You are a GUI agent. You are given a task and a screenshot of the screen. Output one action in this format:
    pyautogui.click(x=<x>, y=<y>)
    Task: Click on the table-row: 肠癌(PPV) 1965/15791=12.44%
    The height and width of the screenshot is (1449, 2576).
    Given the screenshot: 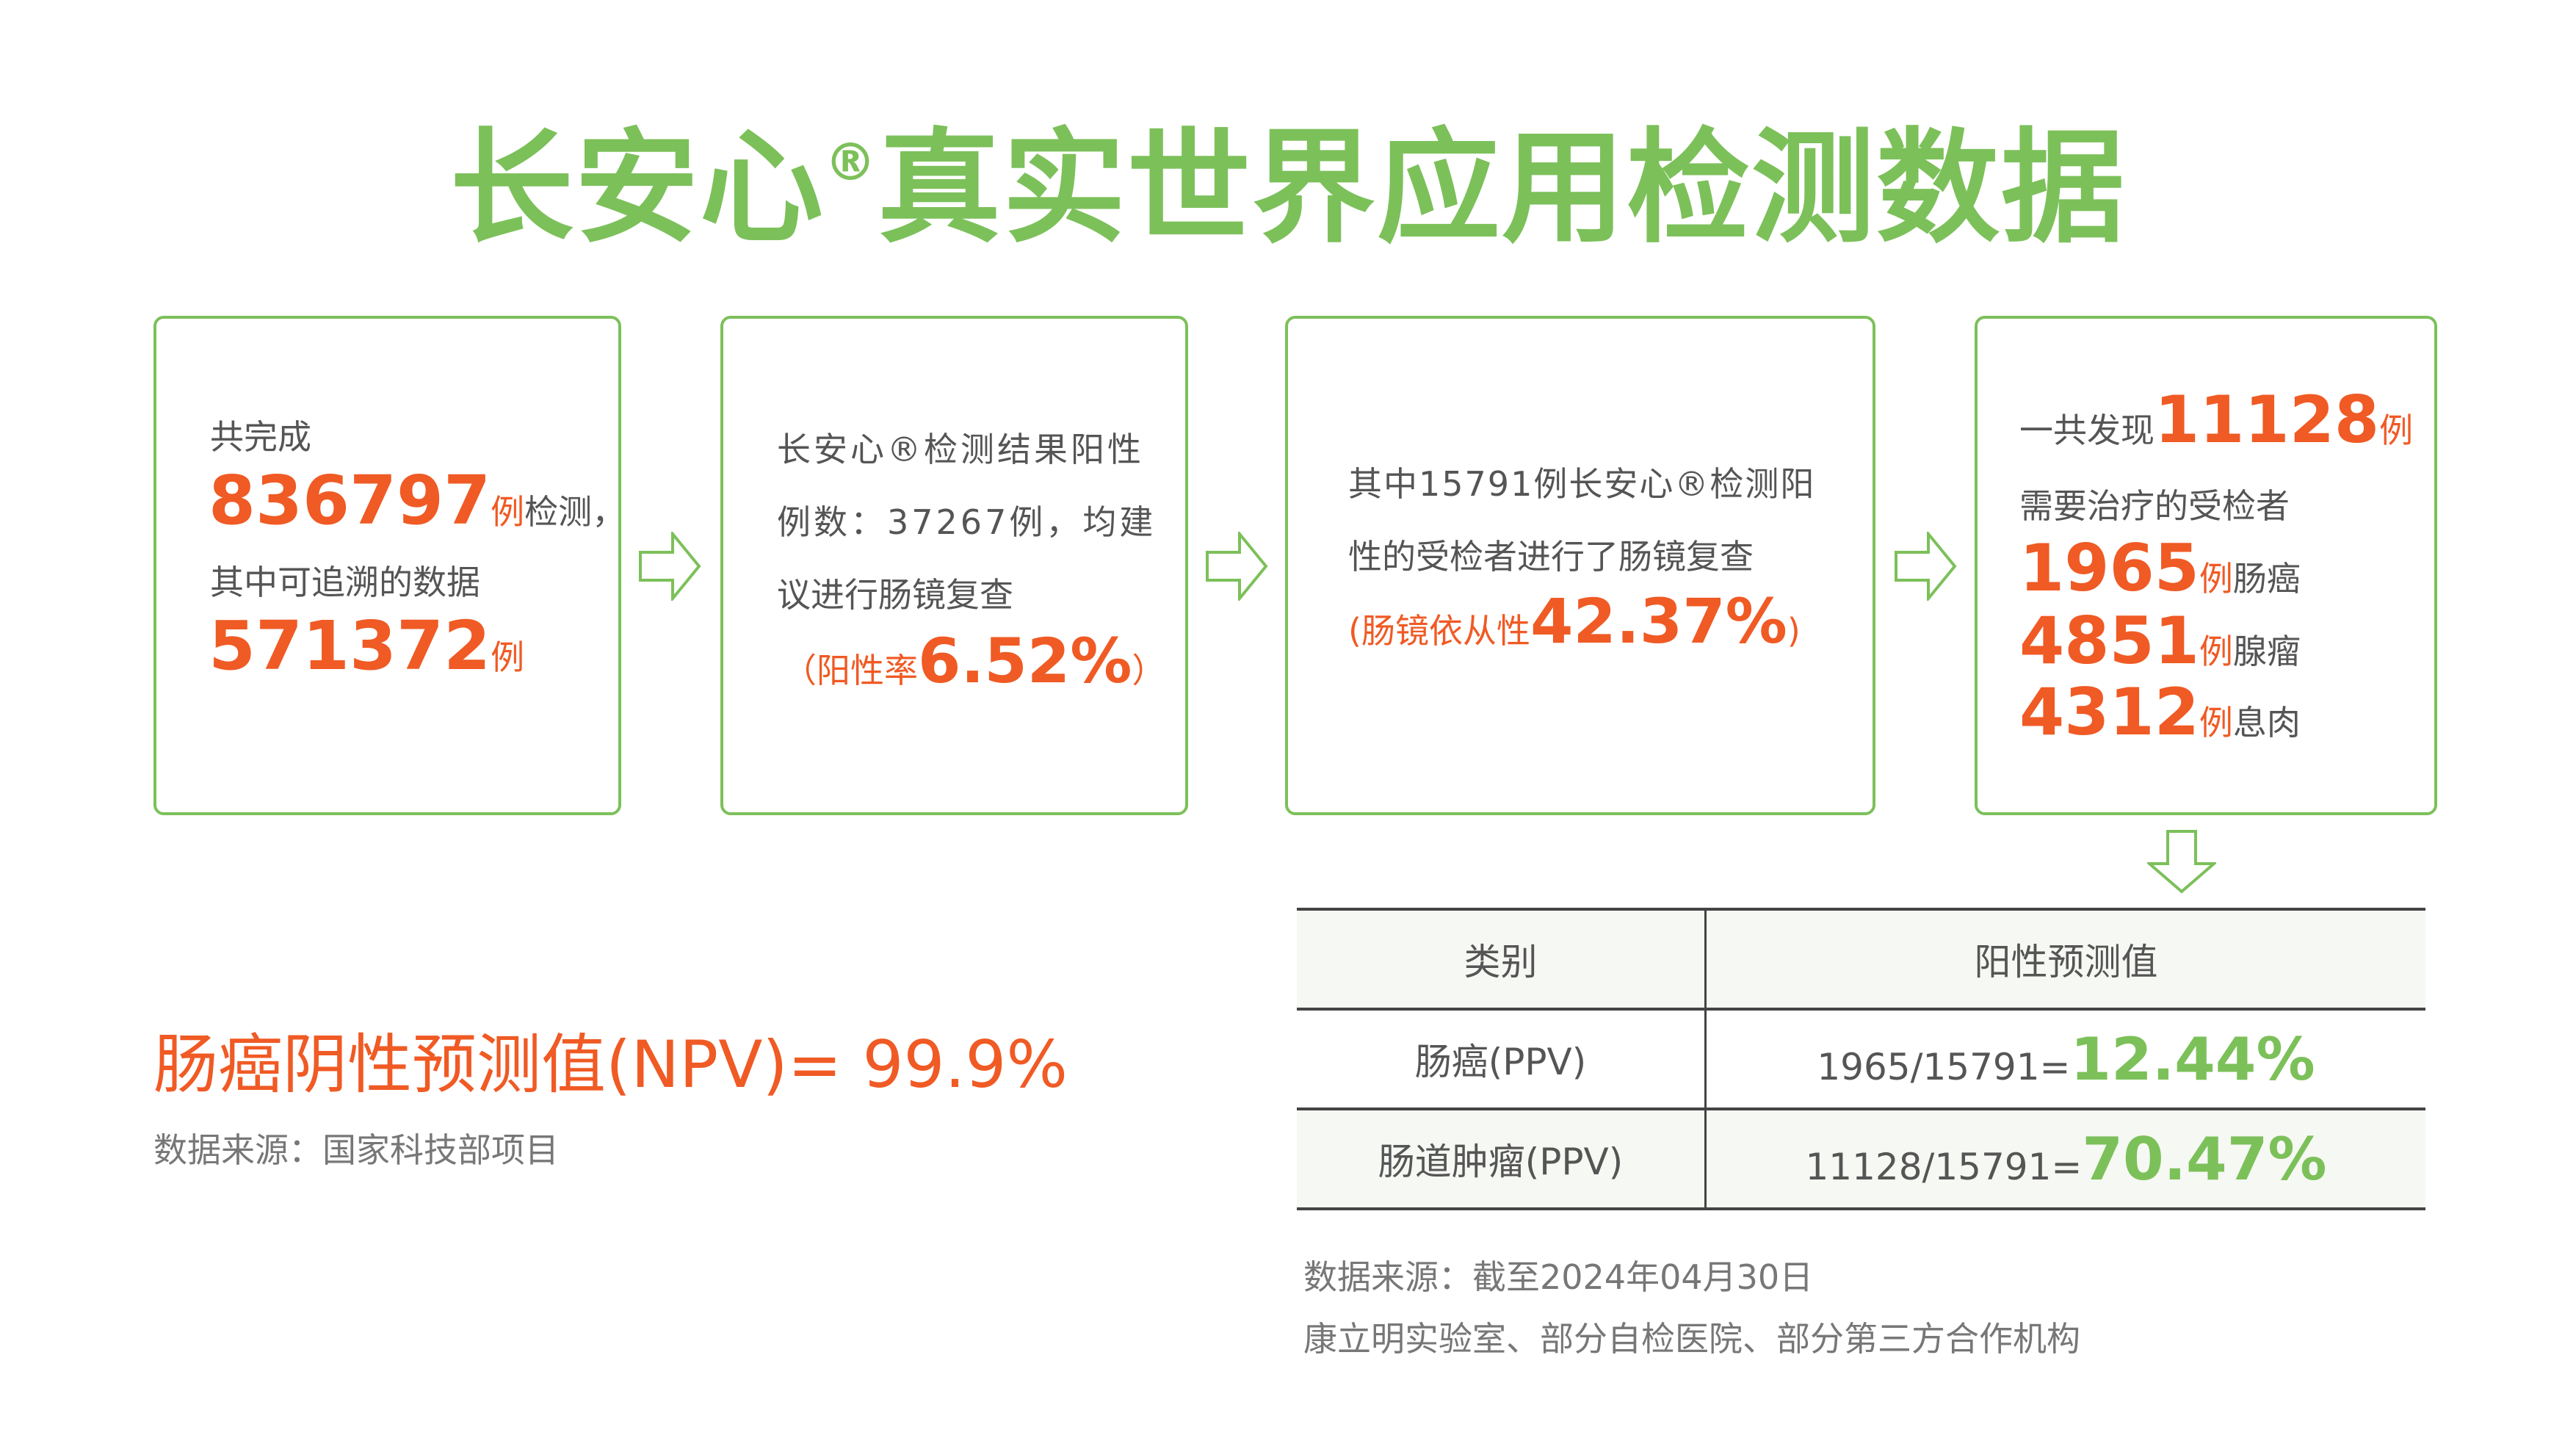 What is the action you would take?
    pyautogui.click(x=1861, y=1059)
    